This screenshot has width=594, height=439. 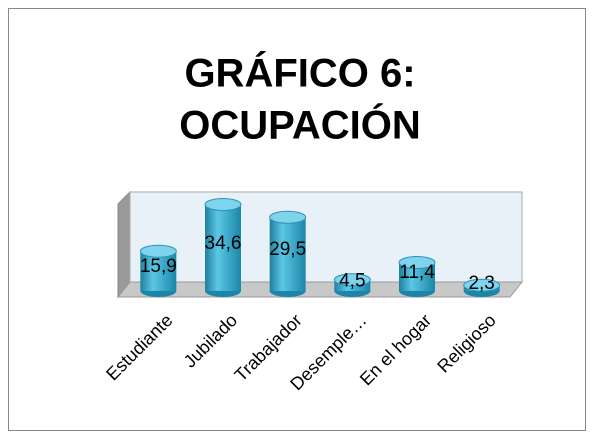 What do you see at coordinates (320, 289) in the screenshot?
I see `floor` at bounding box center [320, 289].